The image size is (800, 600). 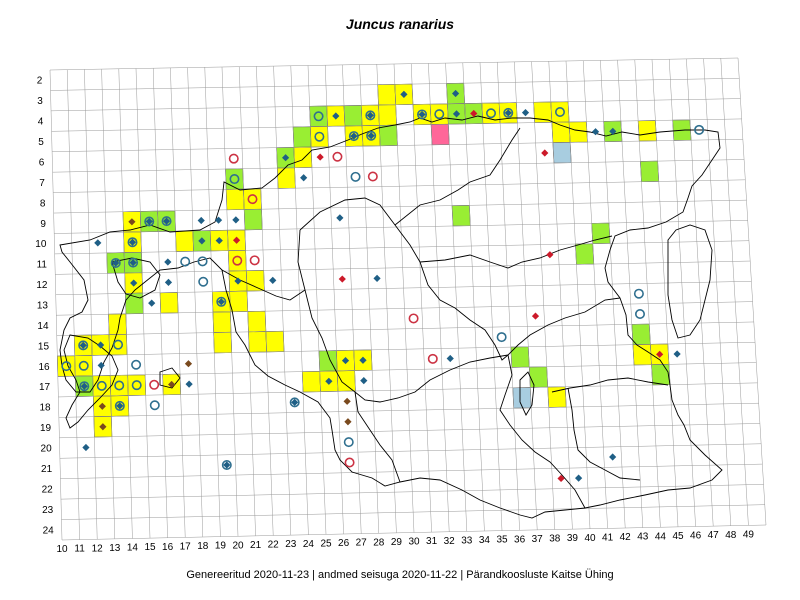 What do you see at coordinates (186, 546) in the screenshot?
I see `col-label: 17` at bounding box center [186, 546].